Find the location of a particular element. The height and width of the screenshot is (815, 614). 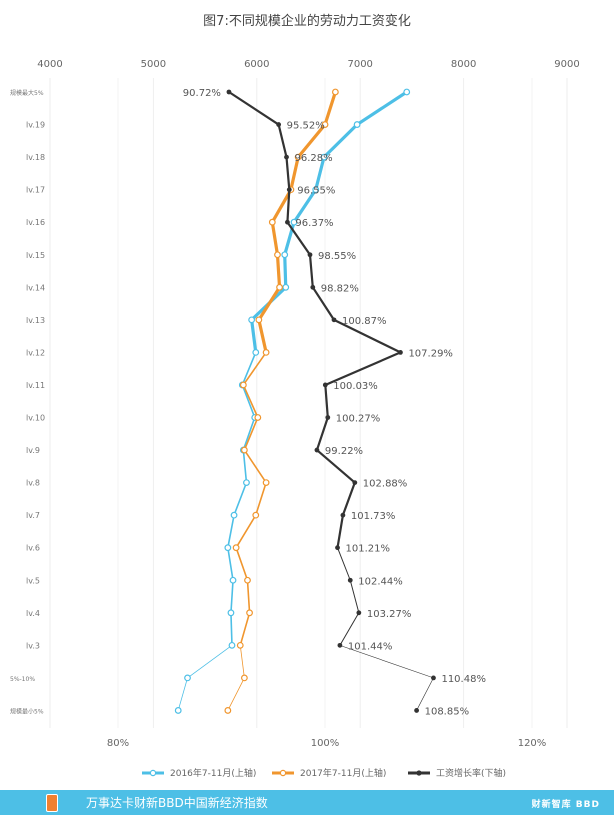

growth-data-label: 102.88% is located at coordinates (385, 484).